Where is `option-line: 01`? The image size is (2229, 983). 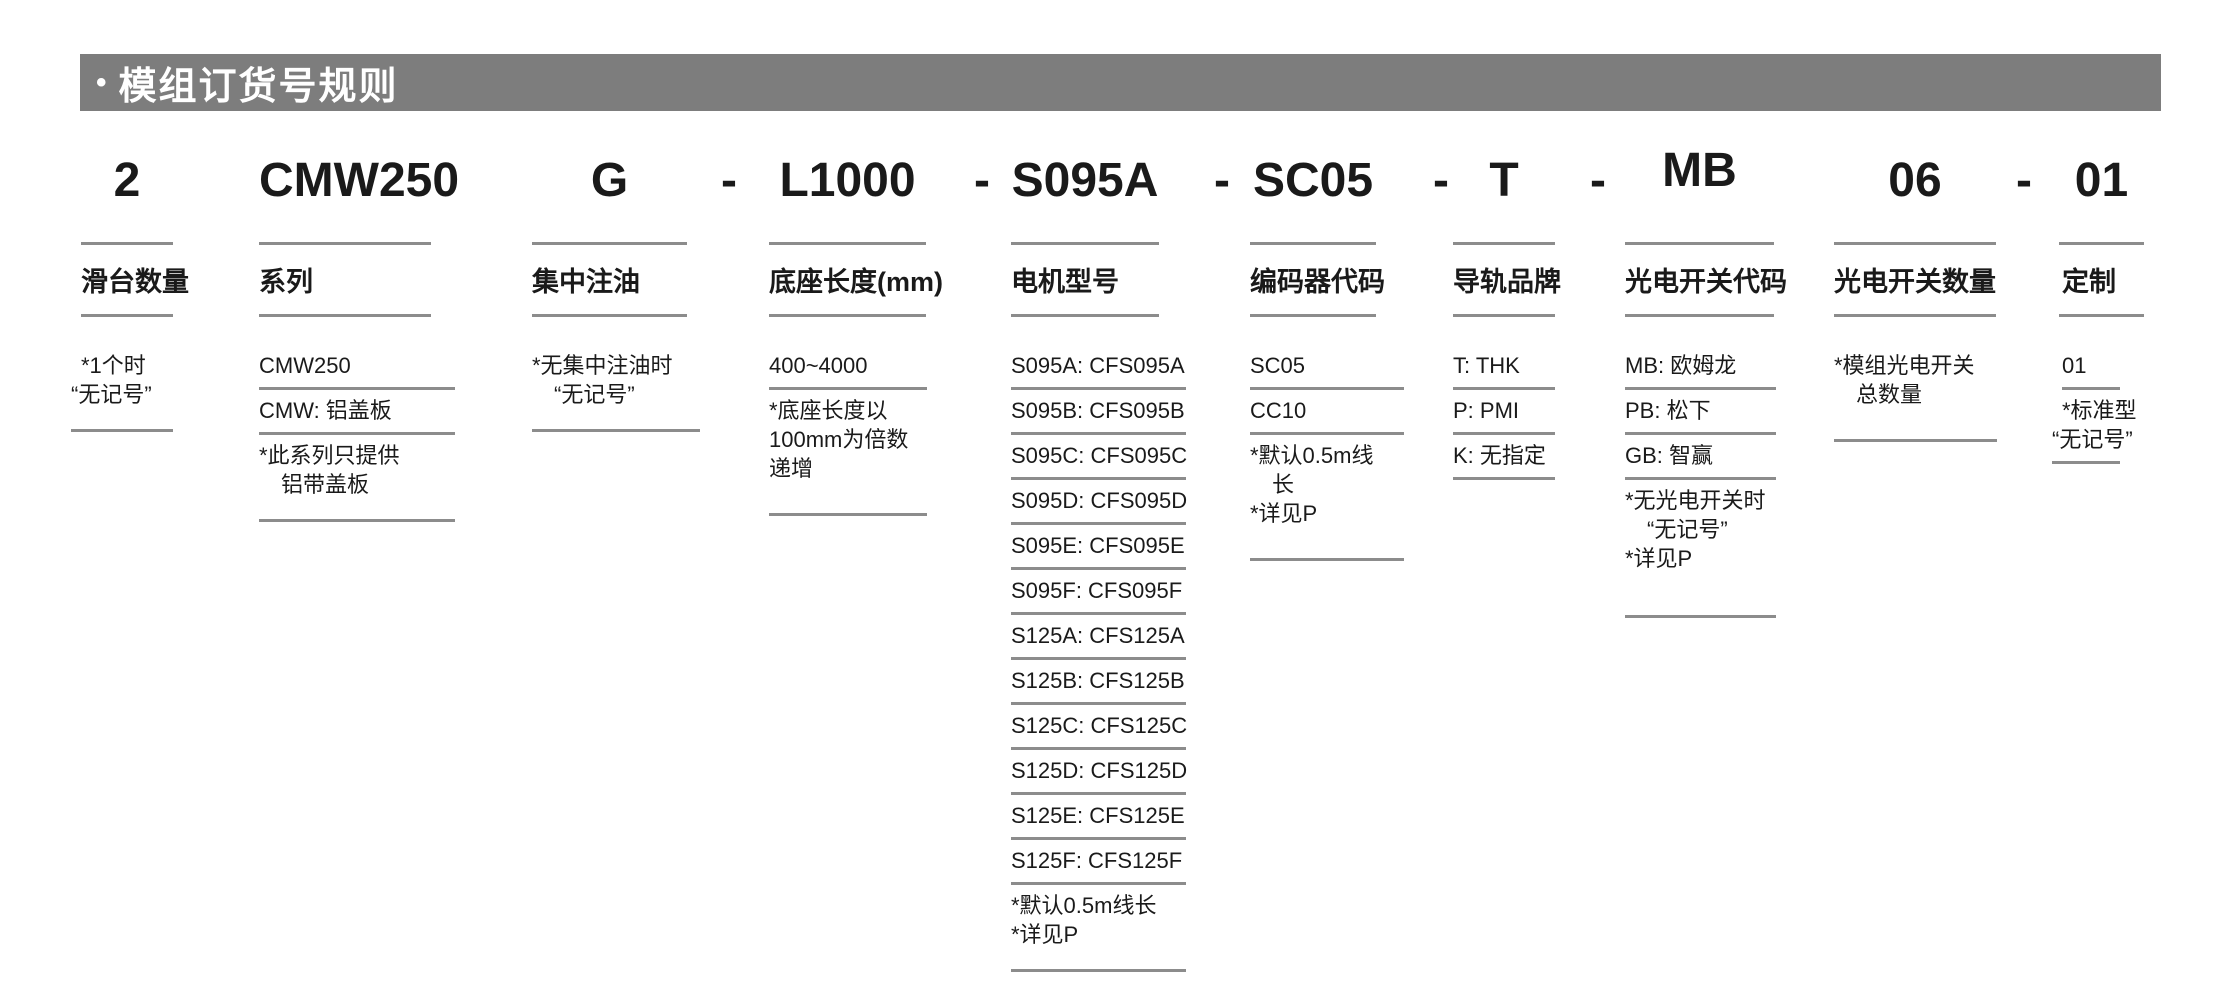 option-line: 01 is located at coordinates (2091, 370).